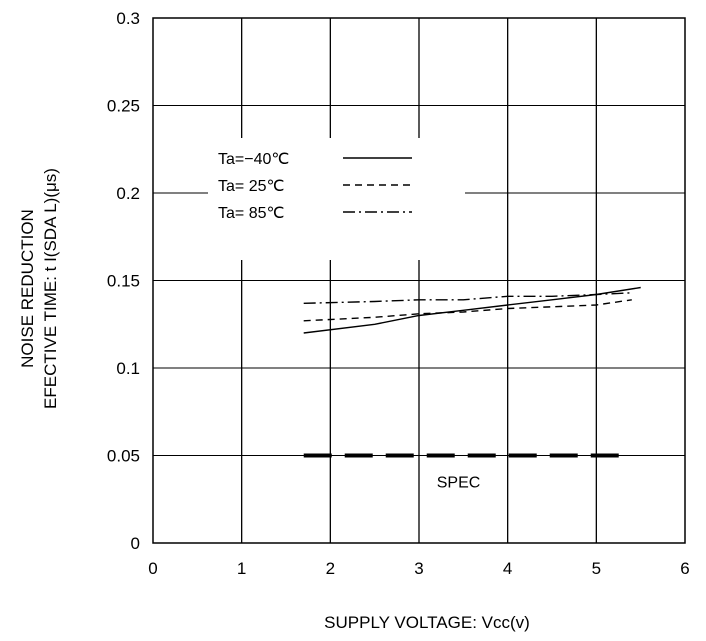  What do you see at coordinates (241, 568) in the screenshot?
I see `x-tick-label: 1` at bounding box center [241, 568].